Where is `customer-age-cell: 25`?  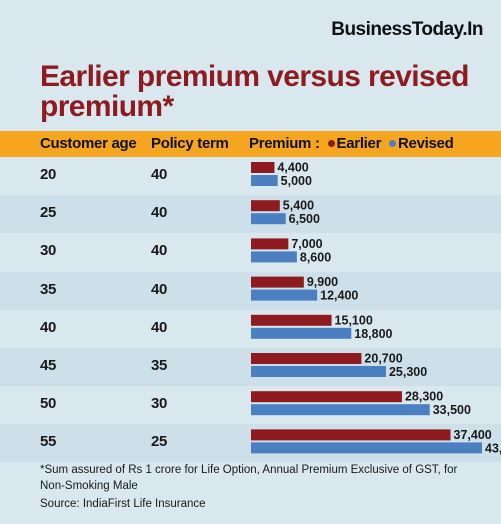
customer-age-cell: 25 is located at coordinates (48, 213).